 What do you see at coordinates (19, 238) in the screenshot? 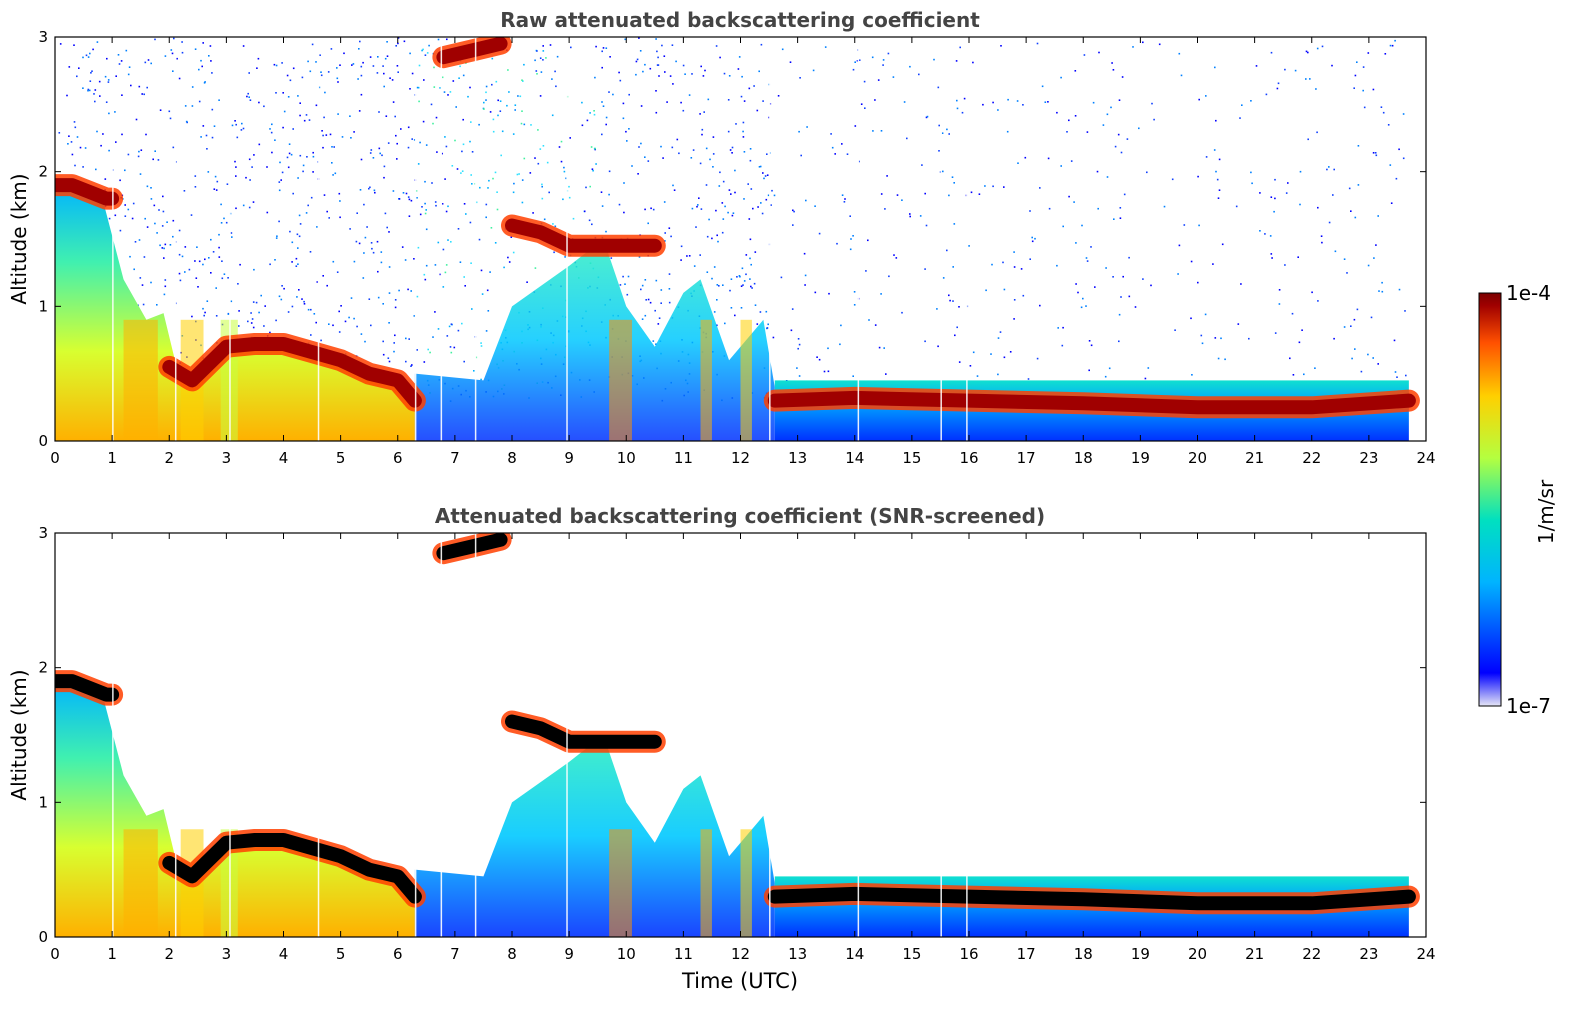
I see `y-axis-label: Altitude (km)` at bounding box center [19, 238].